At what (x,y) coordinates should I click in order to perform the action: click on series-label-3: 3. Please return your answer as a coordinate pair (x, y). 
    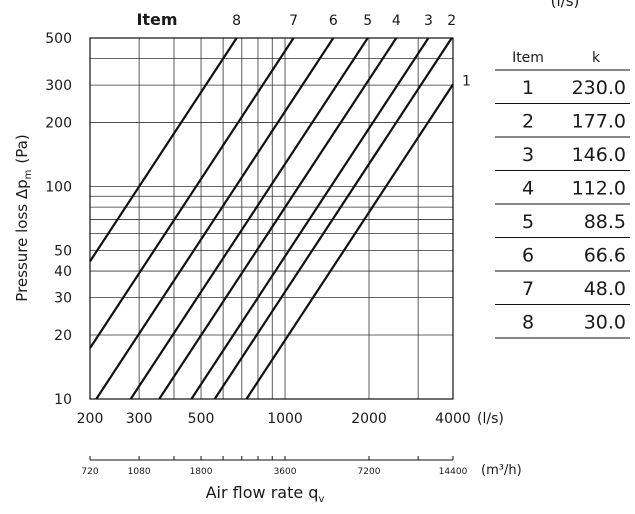
    Looking at the image, I should click on (428, 21).